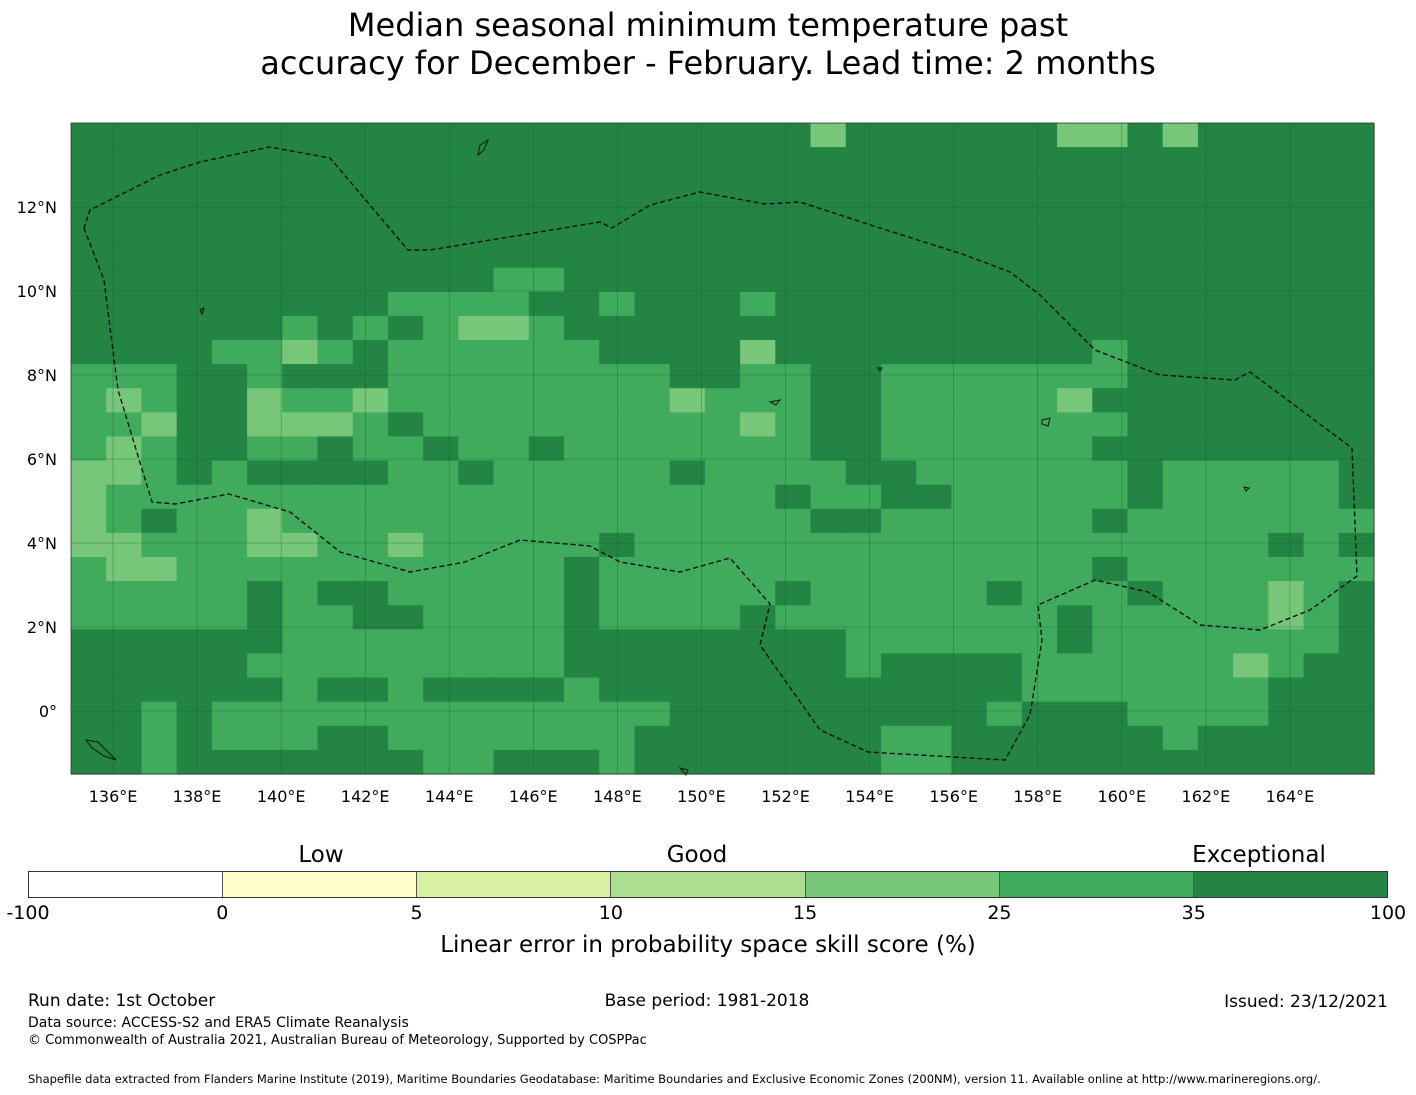  Describe the element at coordinates (28, 913) in the screenshot. I see `colorbar-tick-label: -100` at that location.